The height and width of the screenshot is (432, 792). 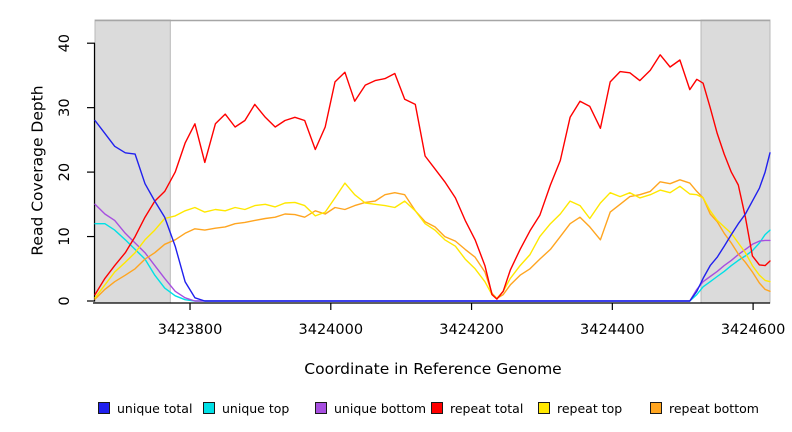 What do you see at coordinates (612, 330) in the screenshot?
I see `x-tick-label: 3424400` at bounding box center [612, 330].